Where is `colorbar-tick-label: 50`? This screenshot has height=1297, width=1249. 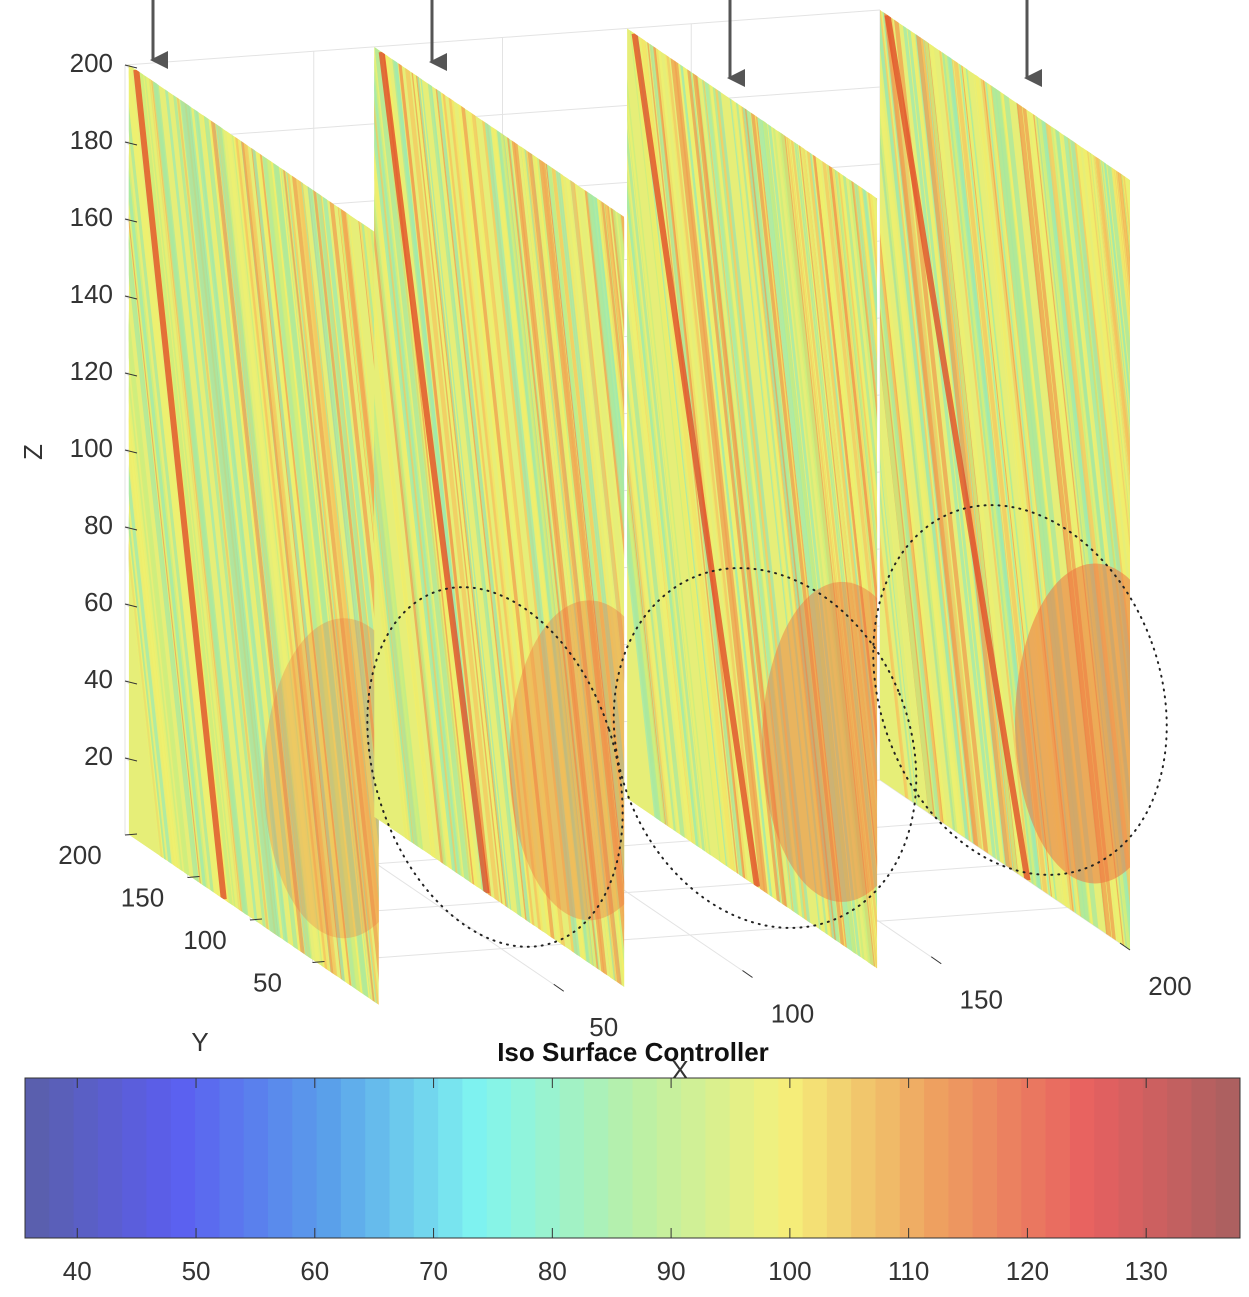
colorbar-tick-label: 50 is located at coordinates (196, 1271).